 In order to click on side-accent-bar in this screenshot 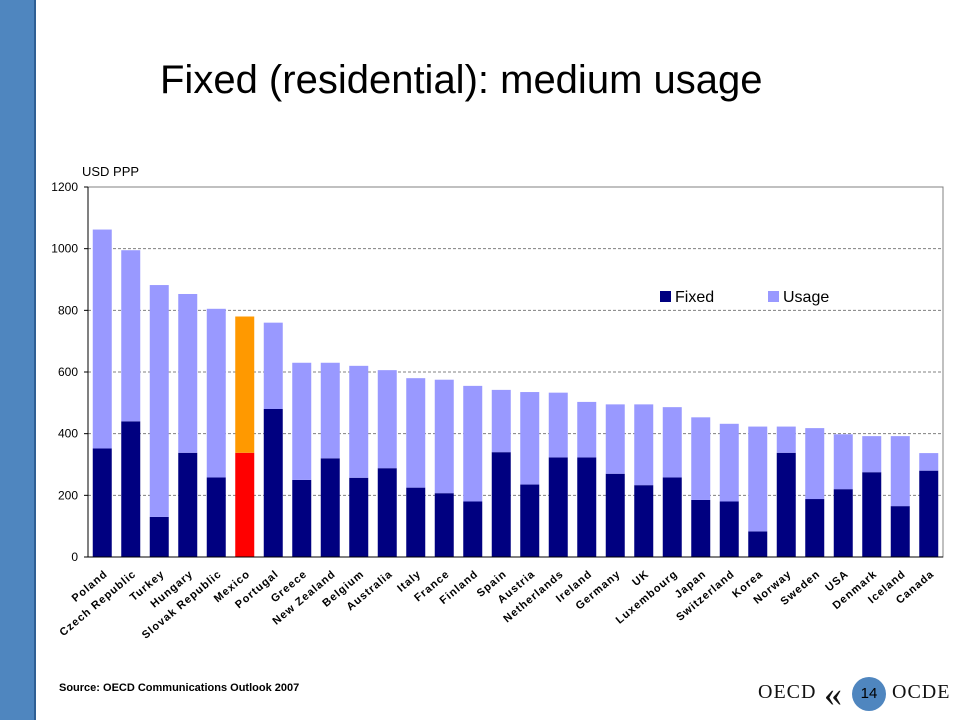, I will do `click(18, 360)`.